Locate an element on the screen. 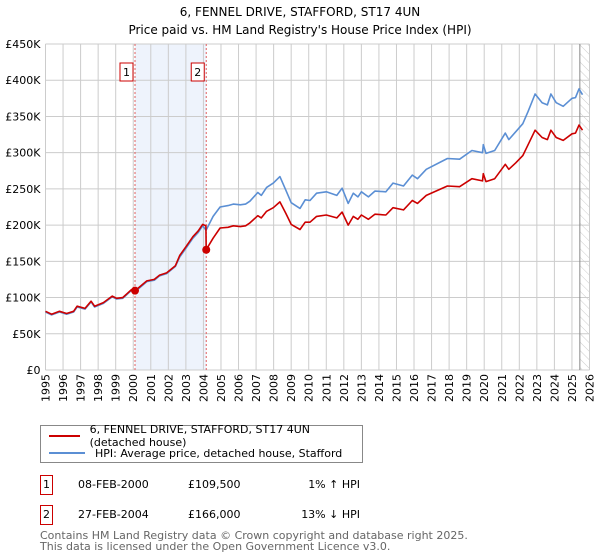  x-tick-label: 2022 is located at coordinates (519, 388).